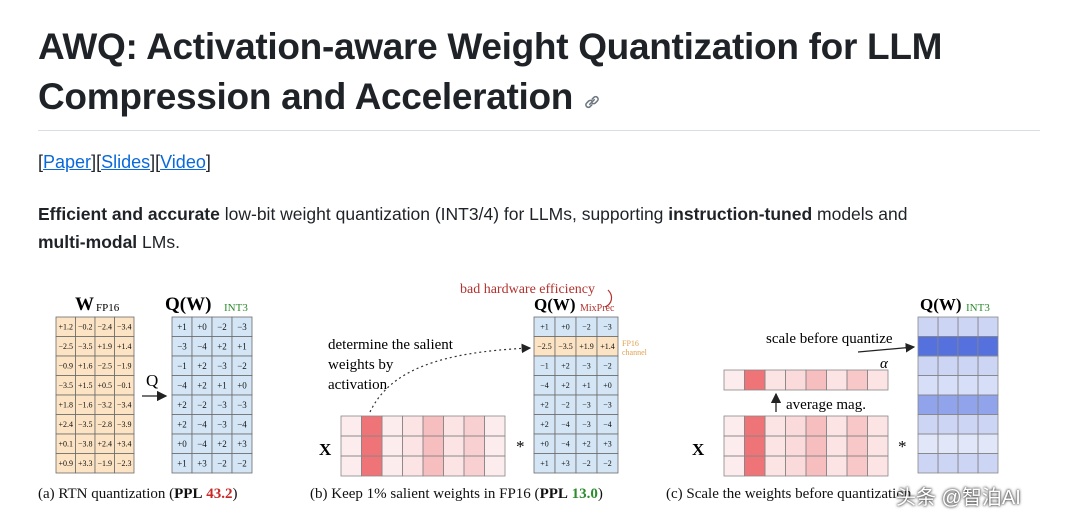 Image resolution: width=1080 pixels, height=530 pixels. What do you see at coordinates (67, 162) in the screenshot?
I see `paper-link: Paper` at bounding box center [67, 162].